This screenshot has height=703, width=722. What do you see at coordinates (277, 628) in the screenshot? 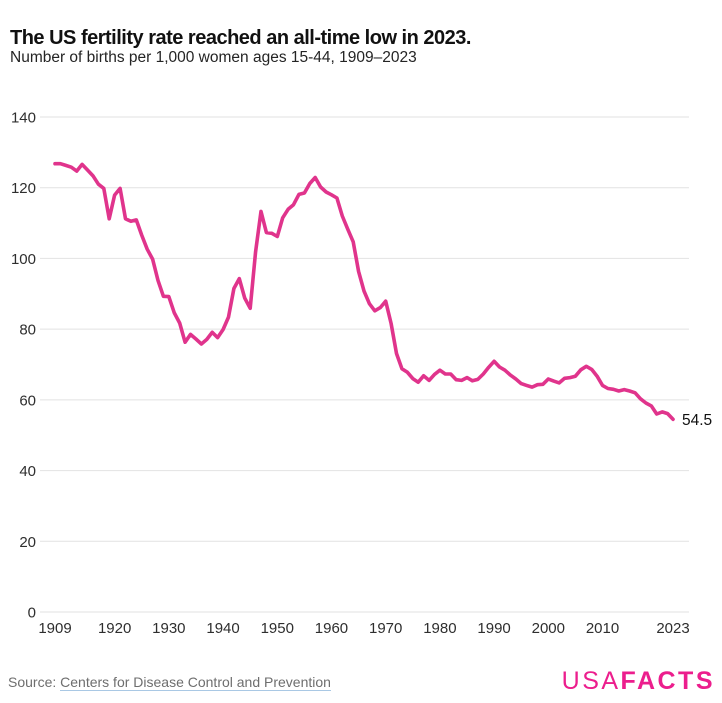
I see `x-tick-label: 1950` at bounding box center [277, 628].